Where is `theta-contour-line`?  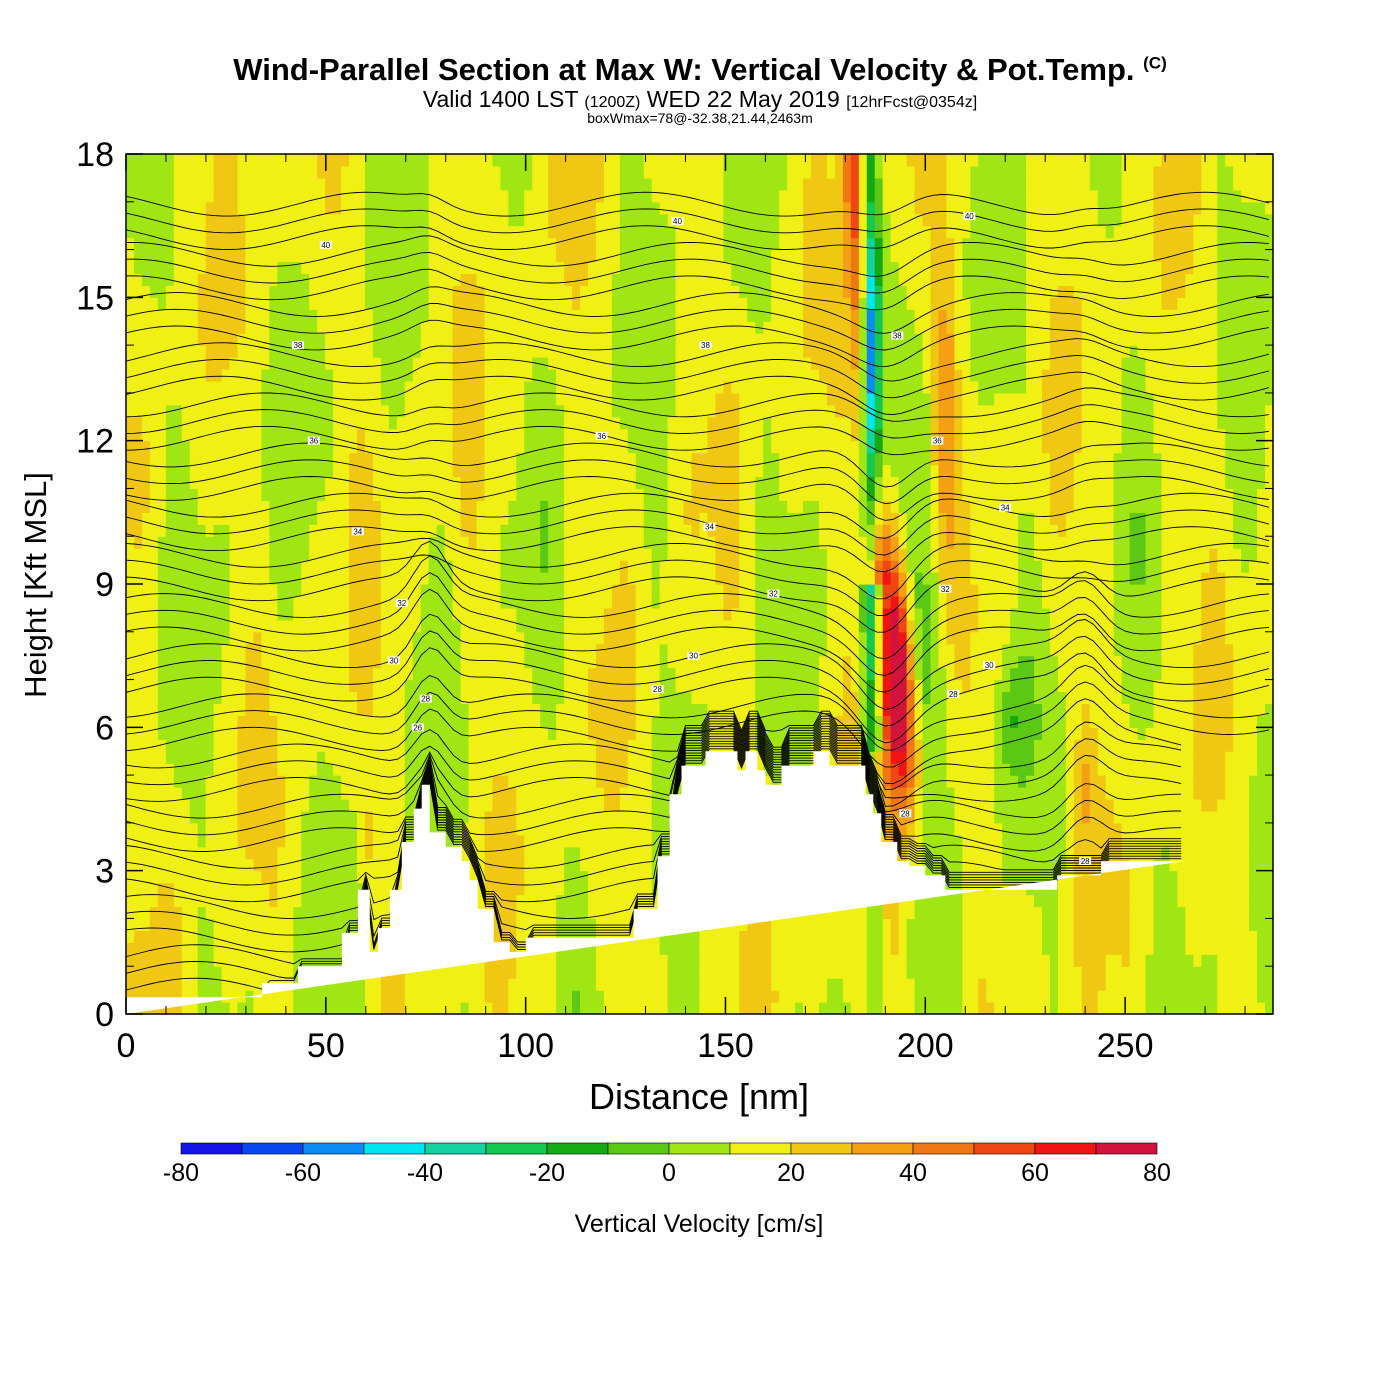
theta-contour-line is located at coordinates (698, 624).